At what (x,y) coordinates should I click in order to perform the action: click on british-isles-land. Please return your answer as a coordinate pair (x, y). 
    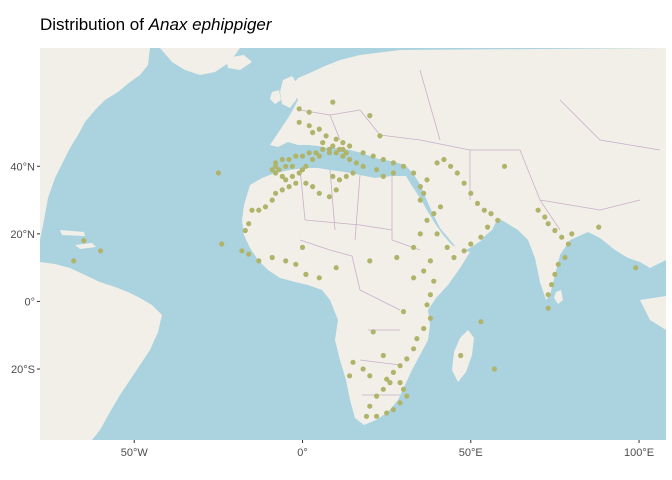
    Looking at the image, I should click on (289, 92).